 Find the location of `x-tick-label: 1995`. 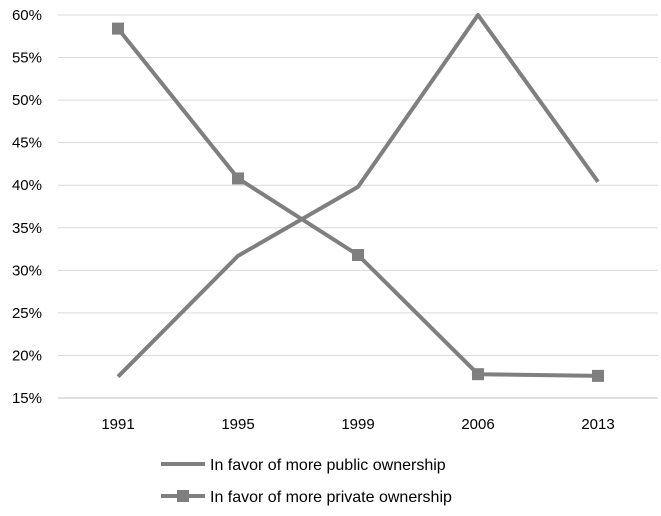

x-tick-label: 1995 is located at coordinates (237, 424).